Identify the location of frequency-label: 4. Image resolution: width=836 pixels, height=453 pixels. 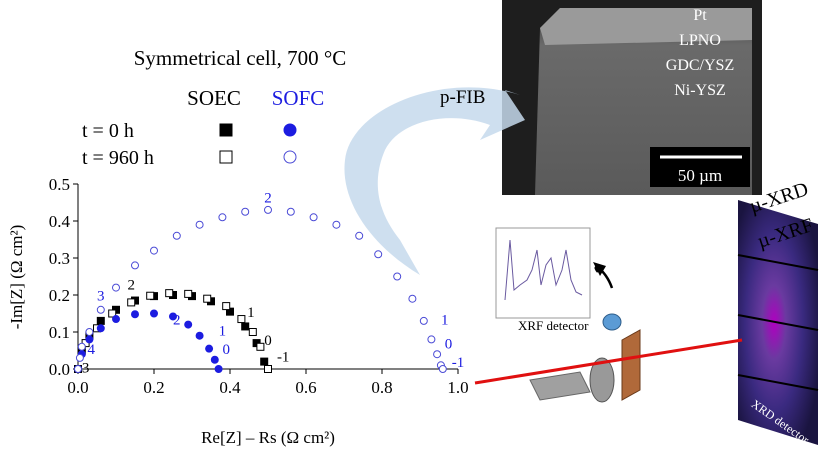
(92, 350).